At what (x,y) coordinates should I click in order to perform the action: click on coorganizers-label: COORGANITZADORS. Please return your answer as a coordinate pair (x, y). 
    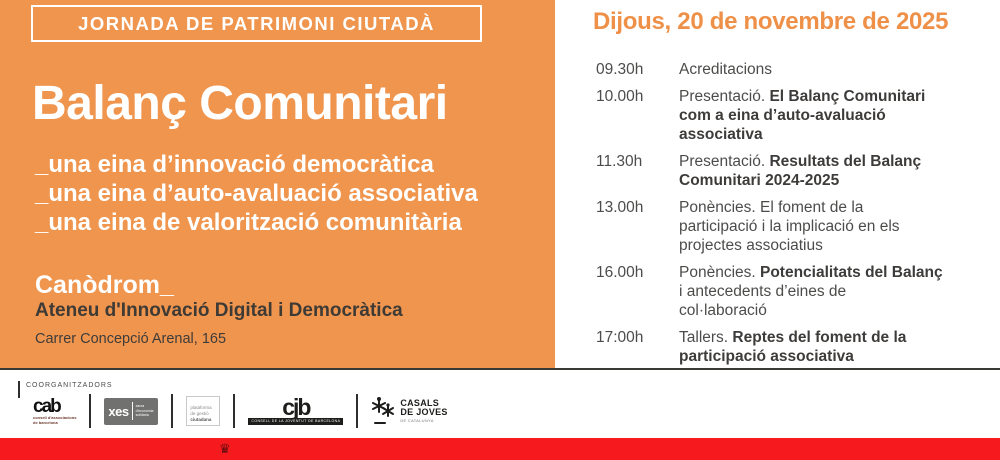
    Looking at the image, I should click on (69, 385).